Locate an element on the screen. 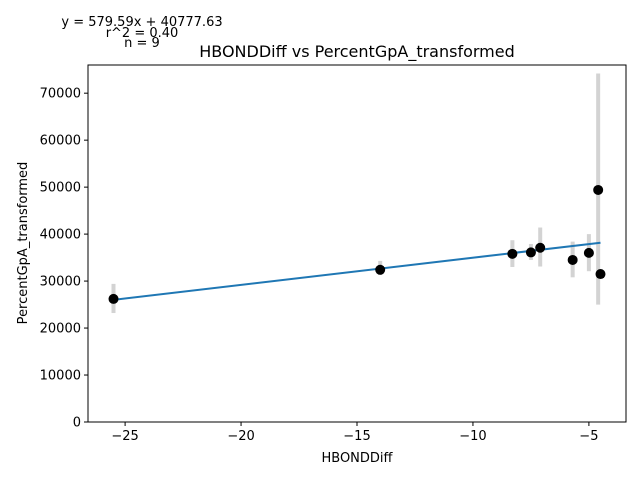 The width and height of the screenshot is (640, 480). fit-equation-annotation: y = 579.59x + 40777.63 is located at coordinates (141, 22).